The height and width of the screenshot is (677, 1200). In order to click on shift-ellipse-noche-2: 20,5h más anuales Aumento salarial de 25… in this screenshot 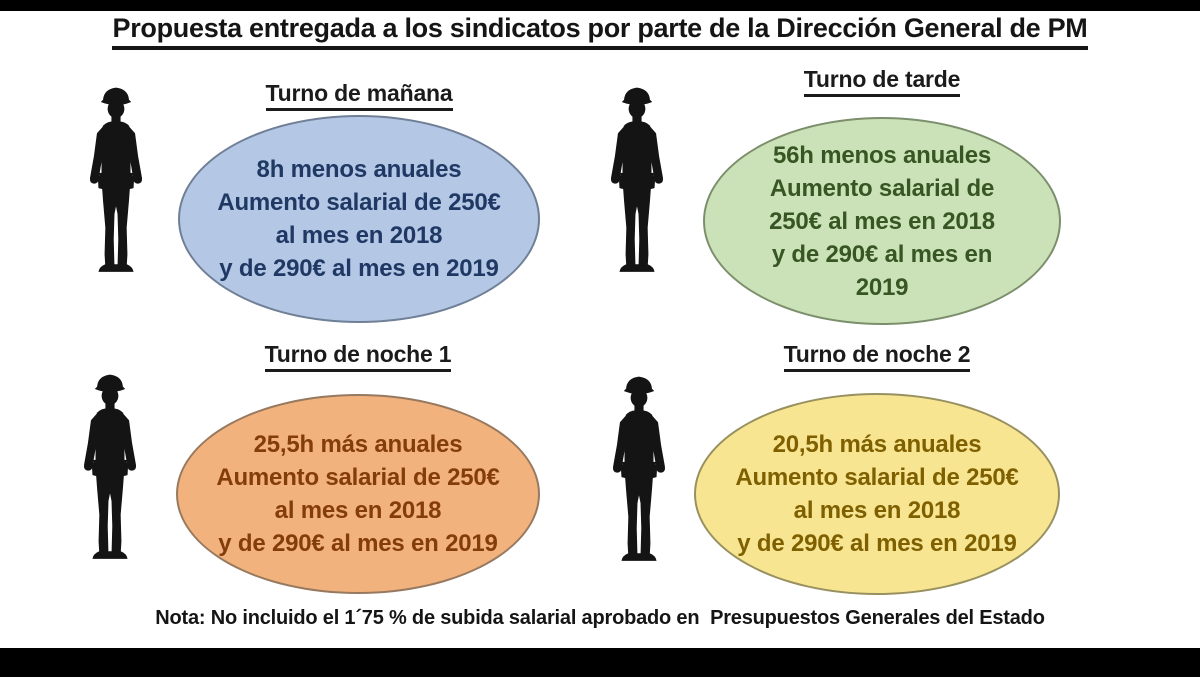, I will do `click(877, 494)`.